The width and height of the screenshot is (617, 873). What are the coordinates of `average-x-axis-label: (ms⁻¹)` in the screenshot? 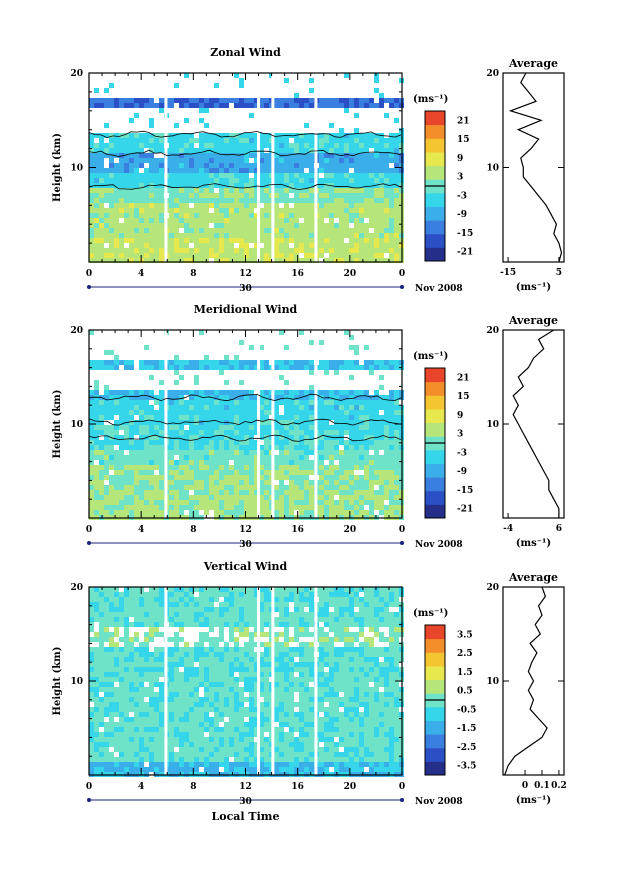 It's located at (533, 543).